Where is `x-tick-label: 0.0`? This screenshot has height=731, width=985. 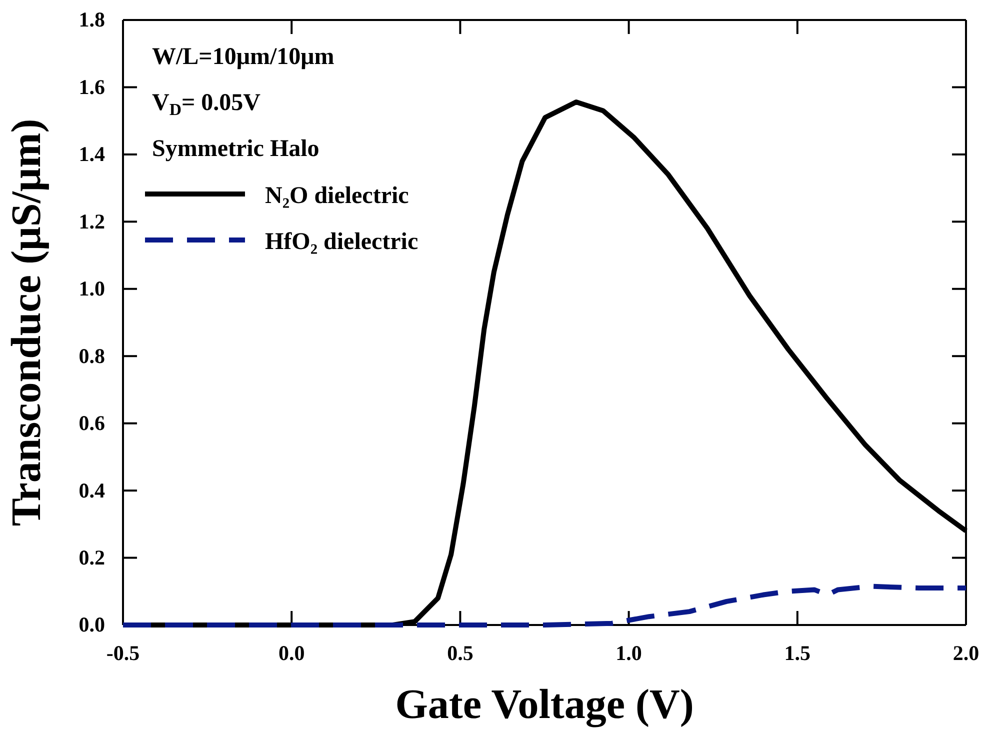 x-tick-label: 0.0 is located at coordinates (291, 652).